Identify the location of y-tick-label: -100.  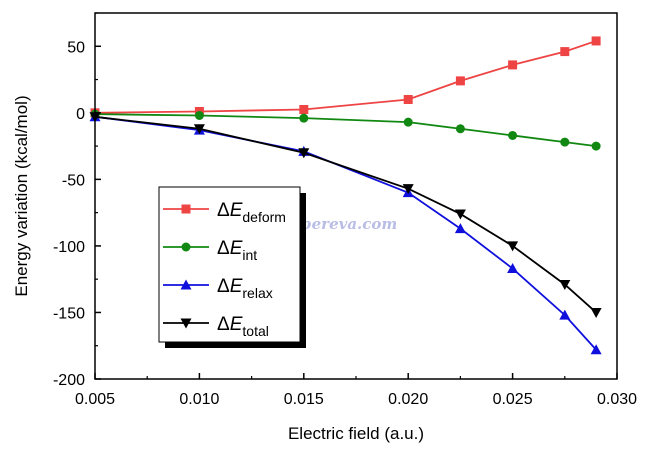
(69, 247).